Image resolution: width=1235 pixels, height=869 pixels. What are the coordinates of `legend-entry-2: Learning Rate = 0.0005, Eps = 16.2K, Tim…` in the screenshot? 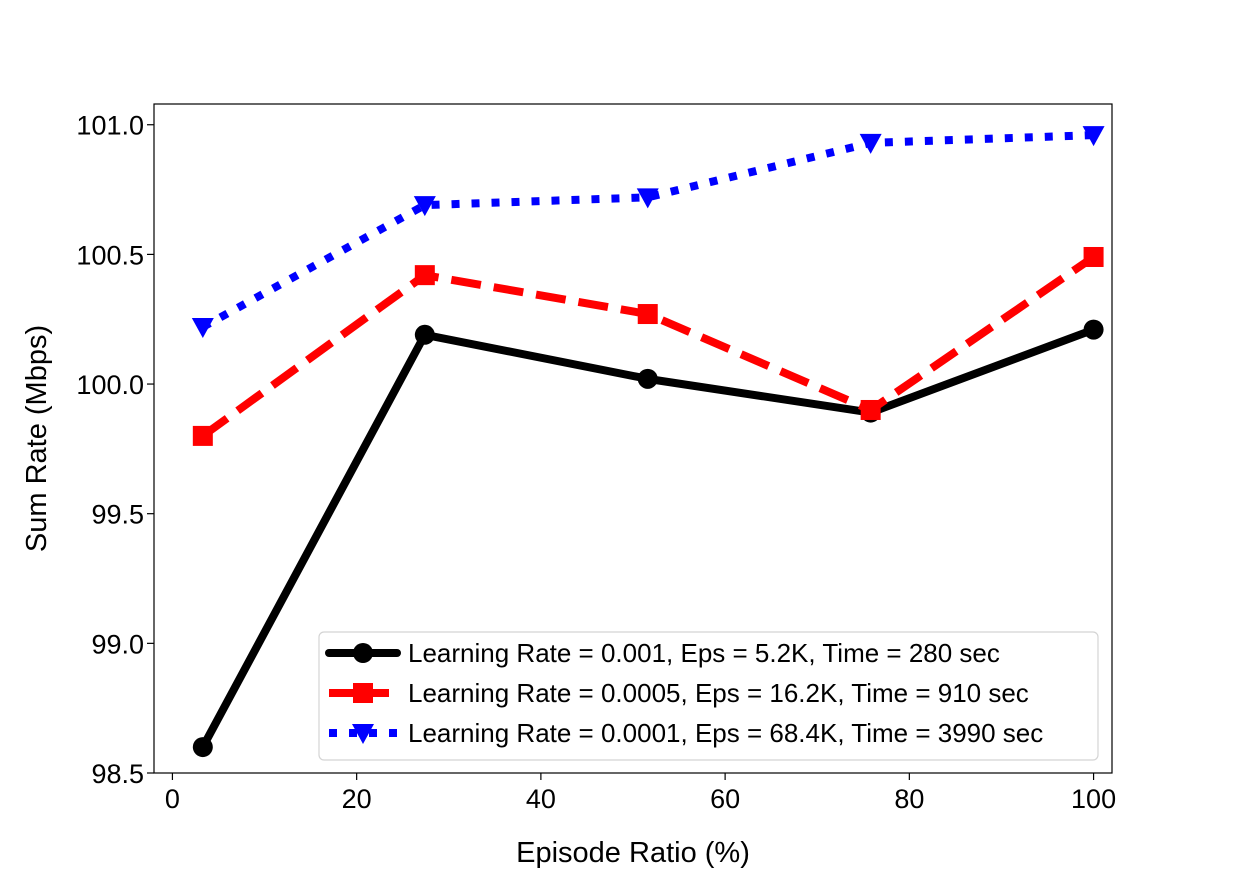 It's located at (718, 693).